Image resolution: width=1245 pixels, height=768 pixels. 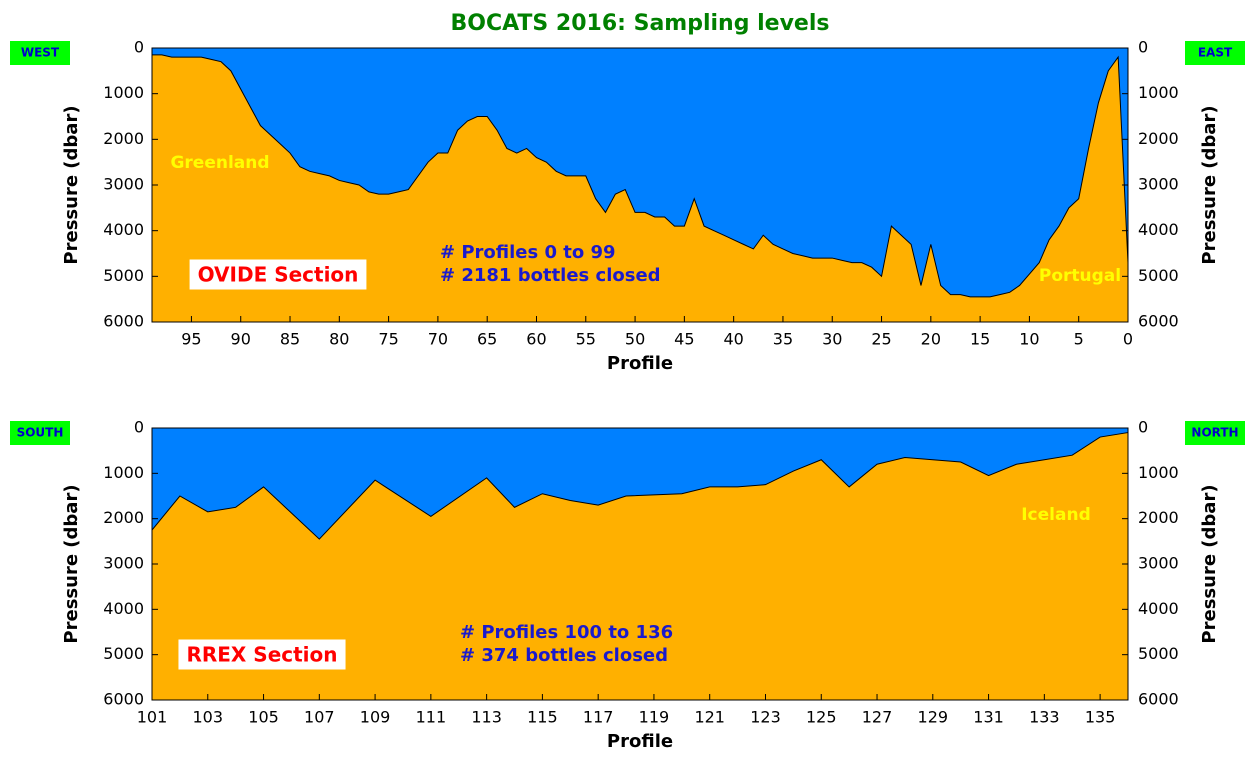 I want to click on x-tick-label: 30, so click(x=832, y=339).